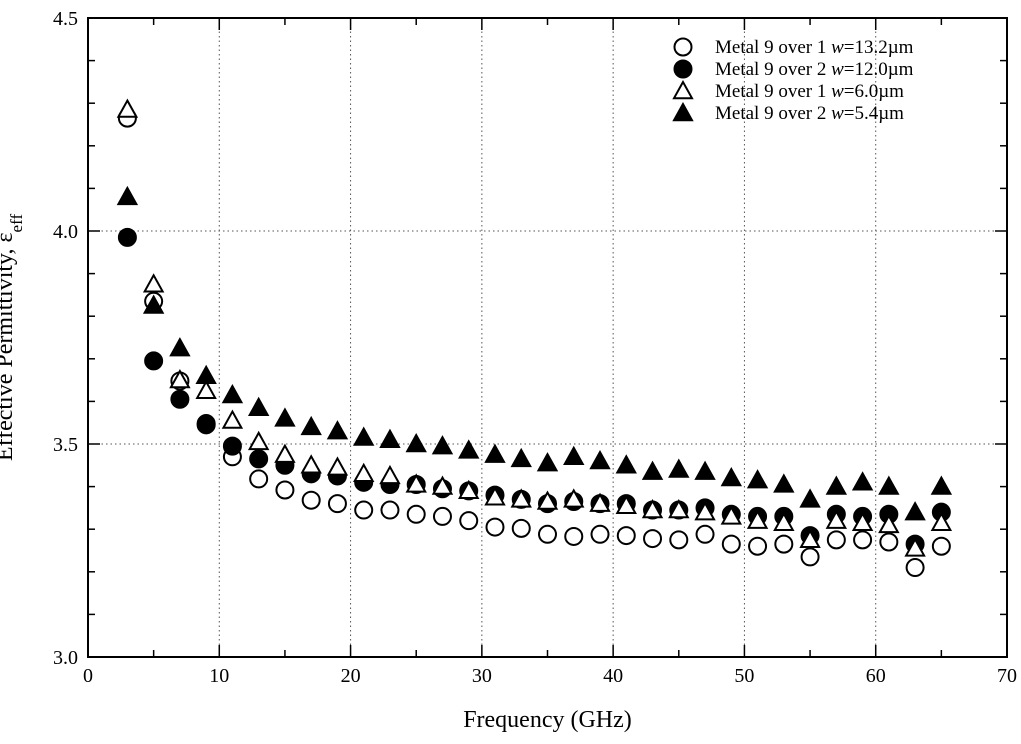 The height and width of the screenshot is (744, 1021). What do you see at coordinates (814, 69) in the screenshot?
I see `legend-label: Metal 9 over 2 w=12.0µm` at bounding box center [814, 69].